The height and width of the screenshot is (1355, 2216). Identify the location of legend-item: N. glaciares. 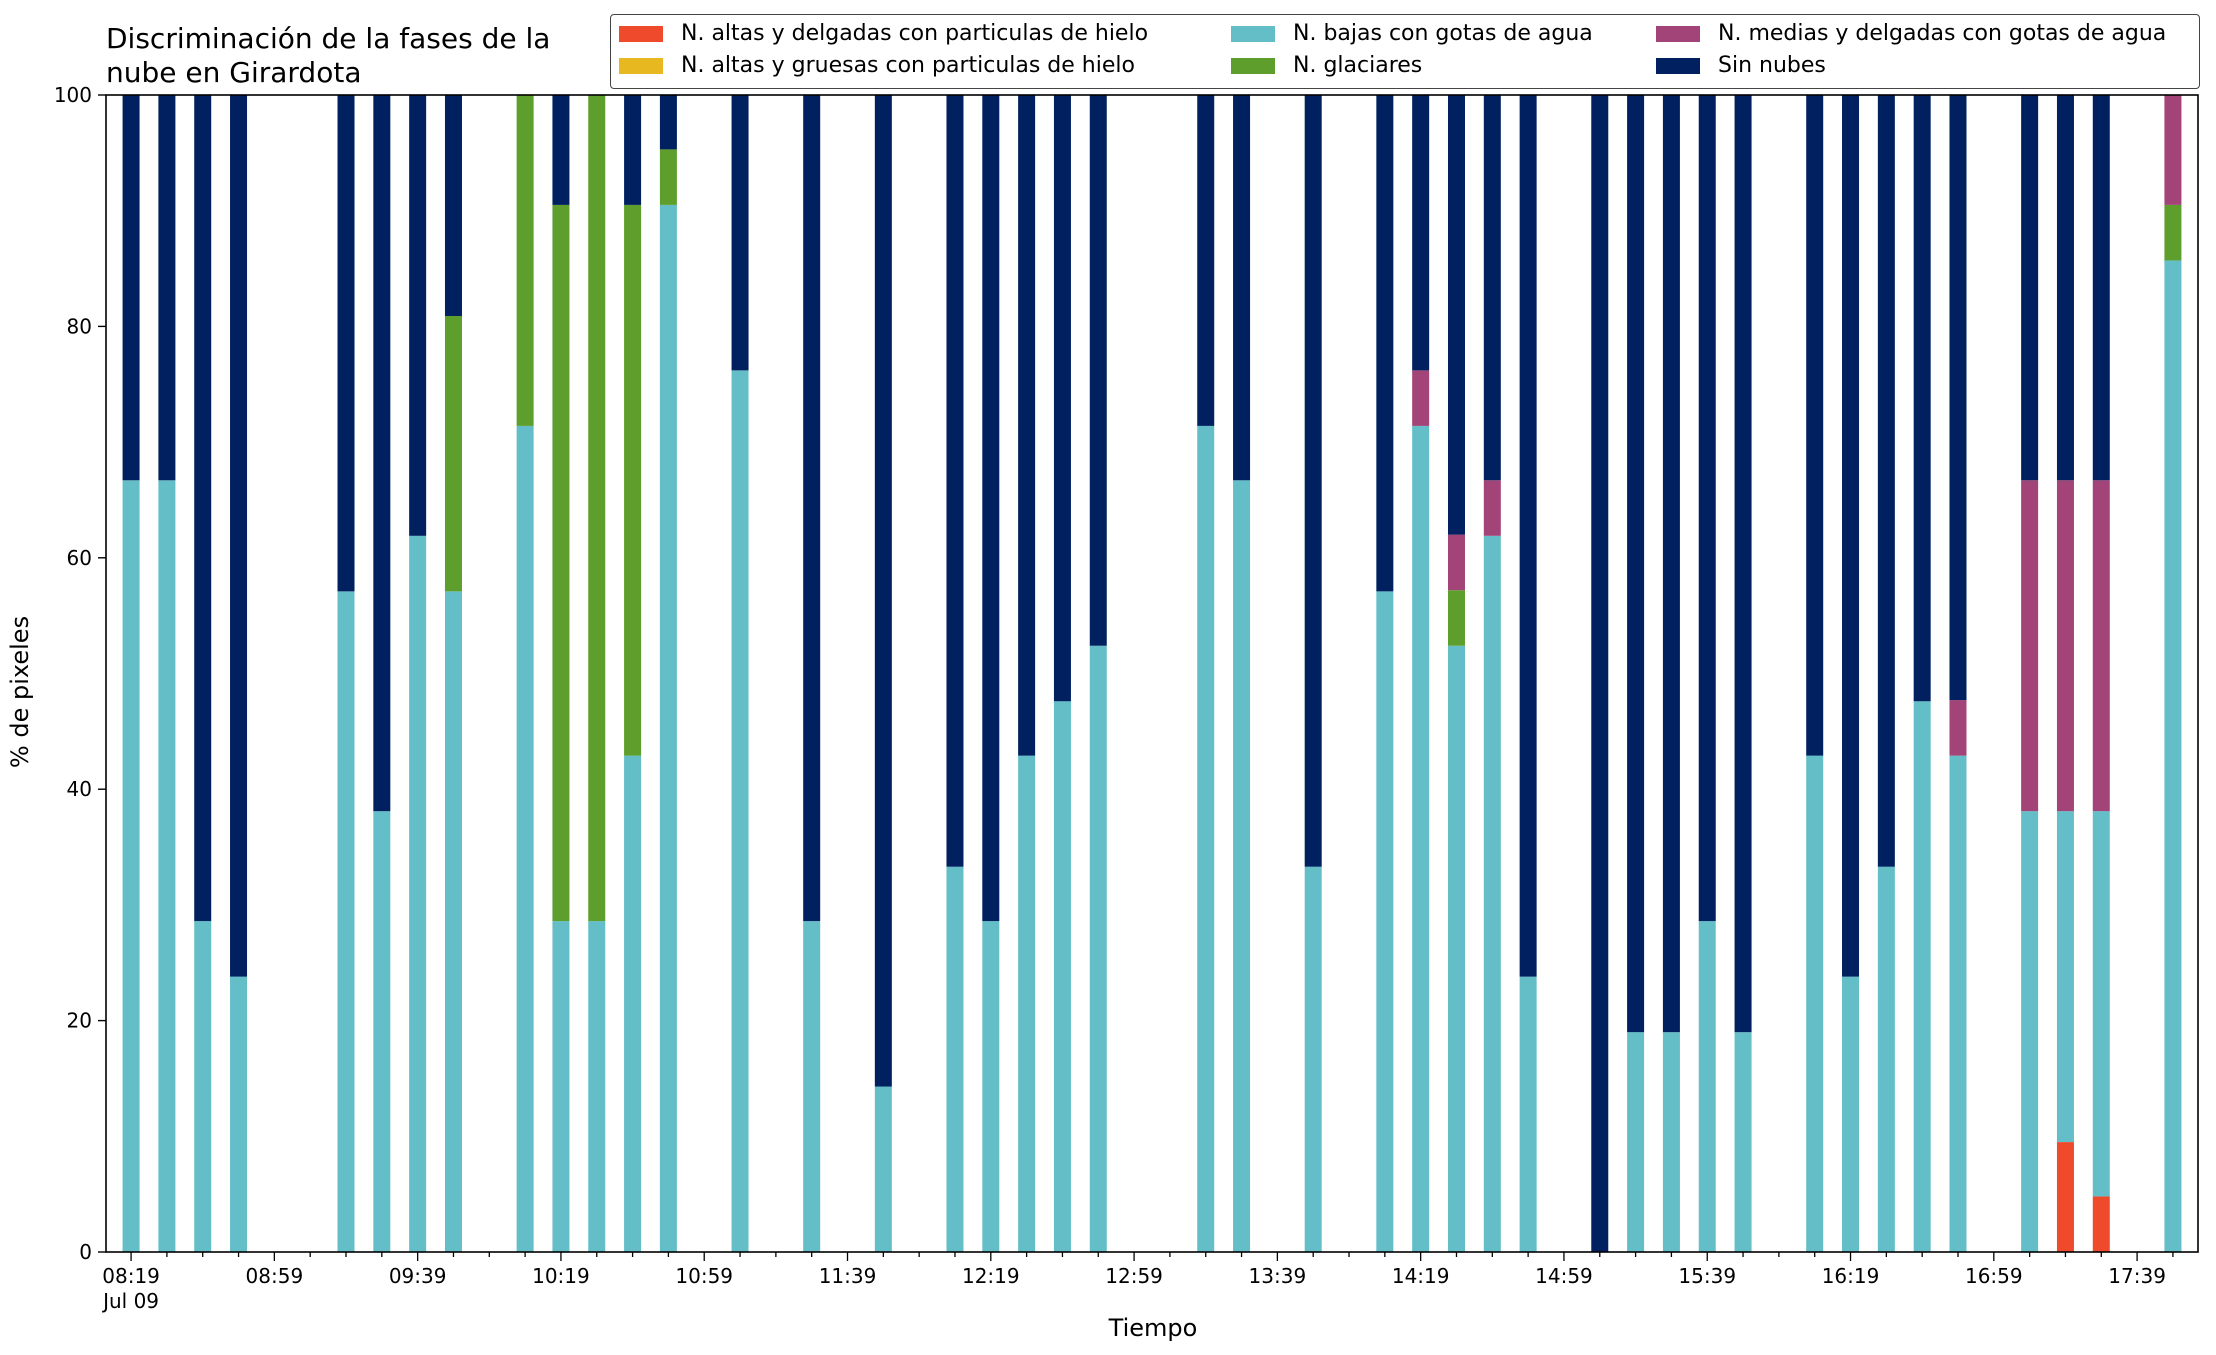
(1326, 65).